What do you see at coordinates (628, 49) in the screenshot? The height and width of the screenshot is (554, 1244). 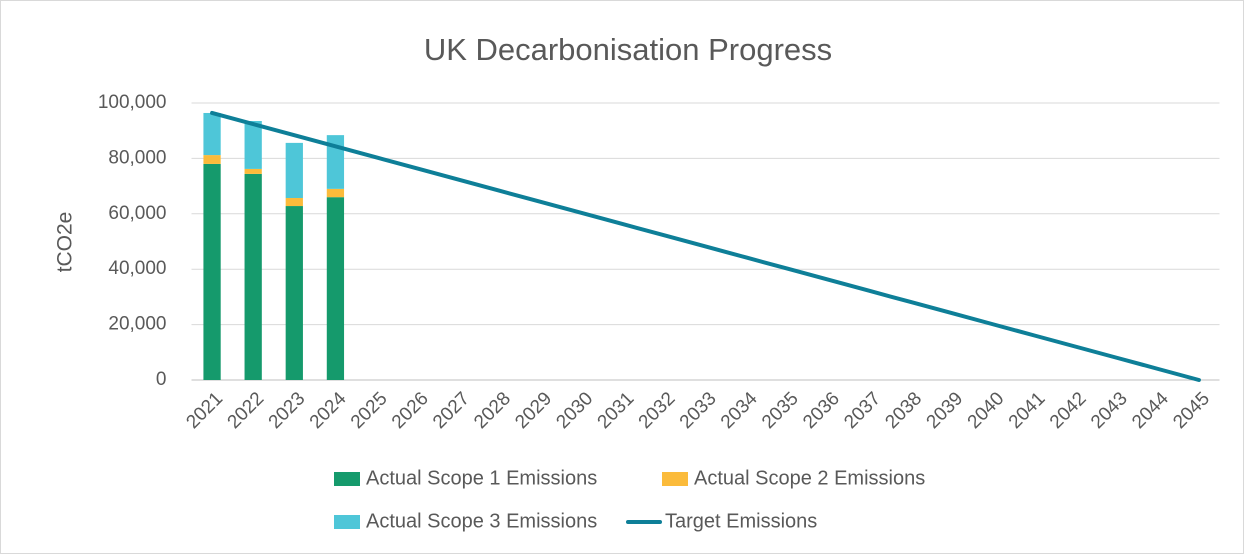 I see `chart-title: UK Decarbonisation Progress` at bounding box center [628, 49].